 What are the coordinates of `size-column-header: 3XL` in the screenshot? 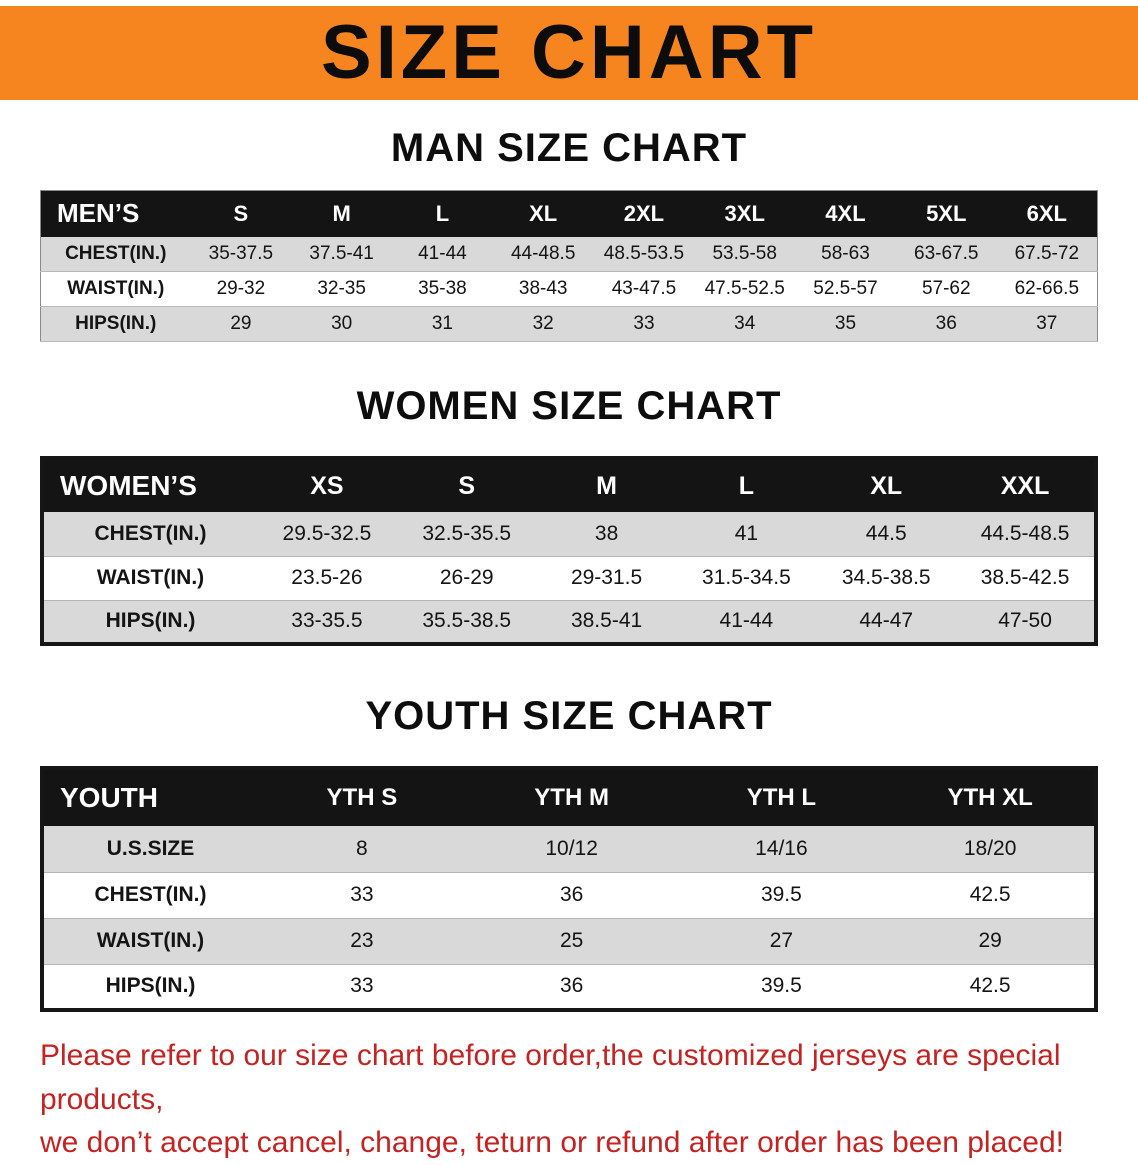 It's located at (745, 213).